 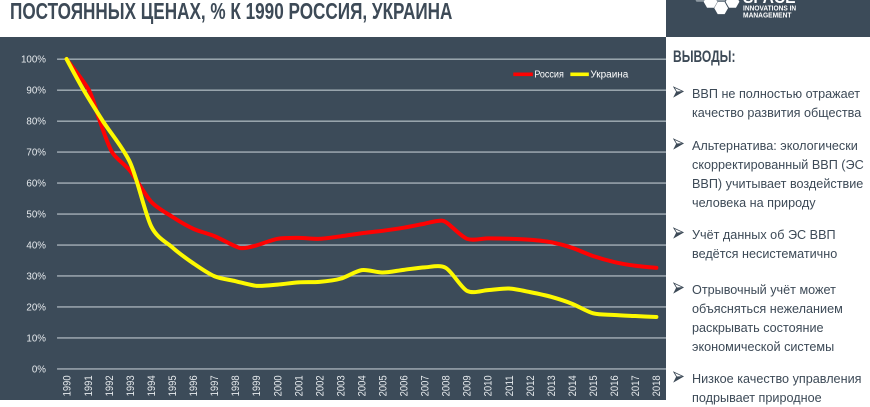 I want to click on svg-text: 2009, so click(x=468, y=386).